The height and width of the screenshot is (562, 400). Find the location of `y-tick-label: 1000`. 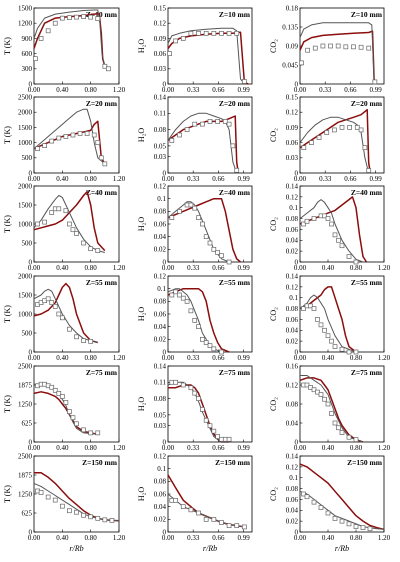

y-tick-label: 1000 is located at coordinates (25, 143).